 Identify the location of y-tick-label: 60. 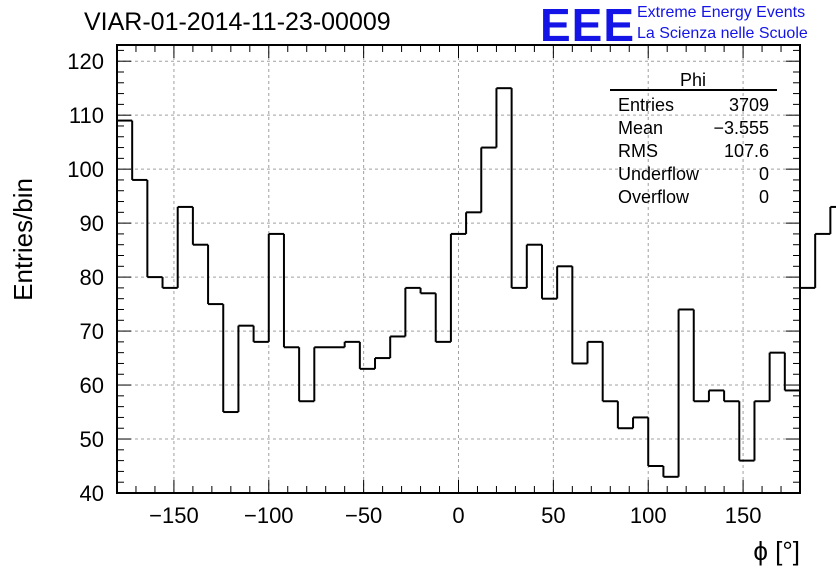
(92, 385).